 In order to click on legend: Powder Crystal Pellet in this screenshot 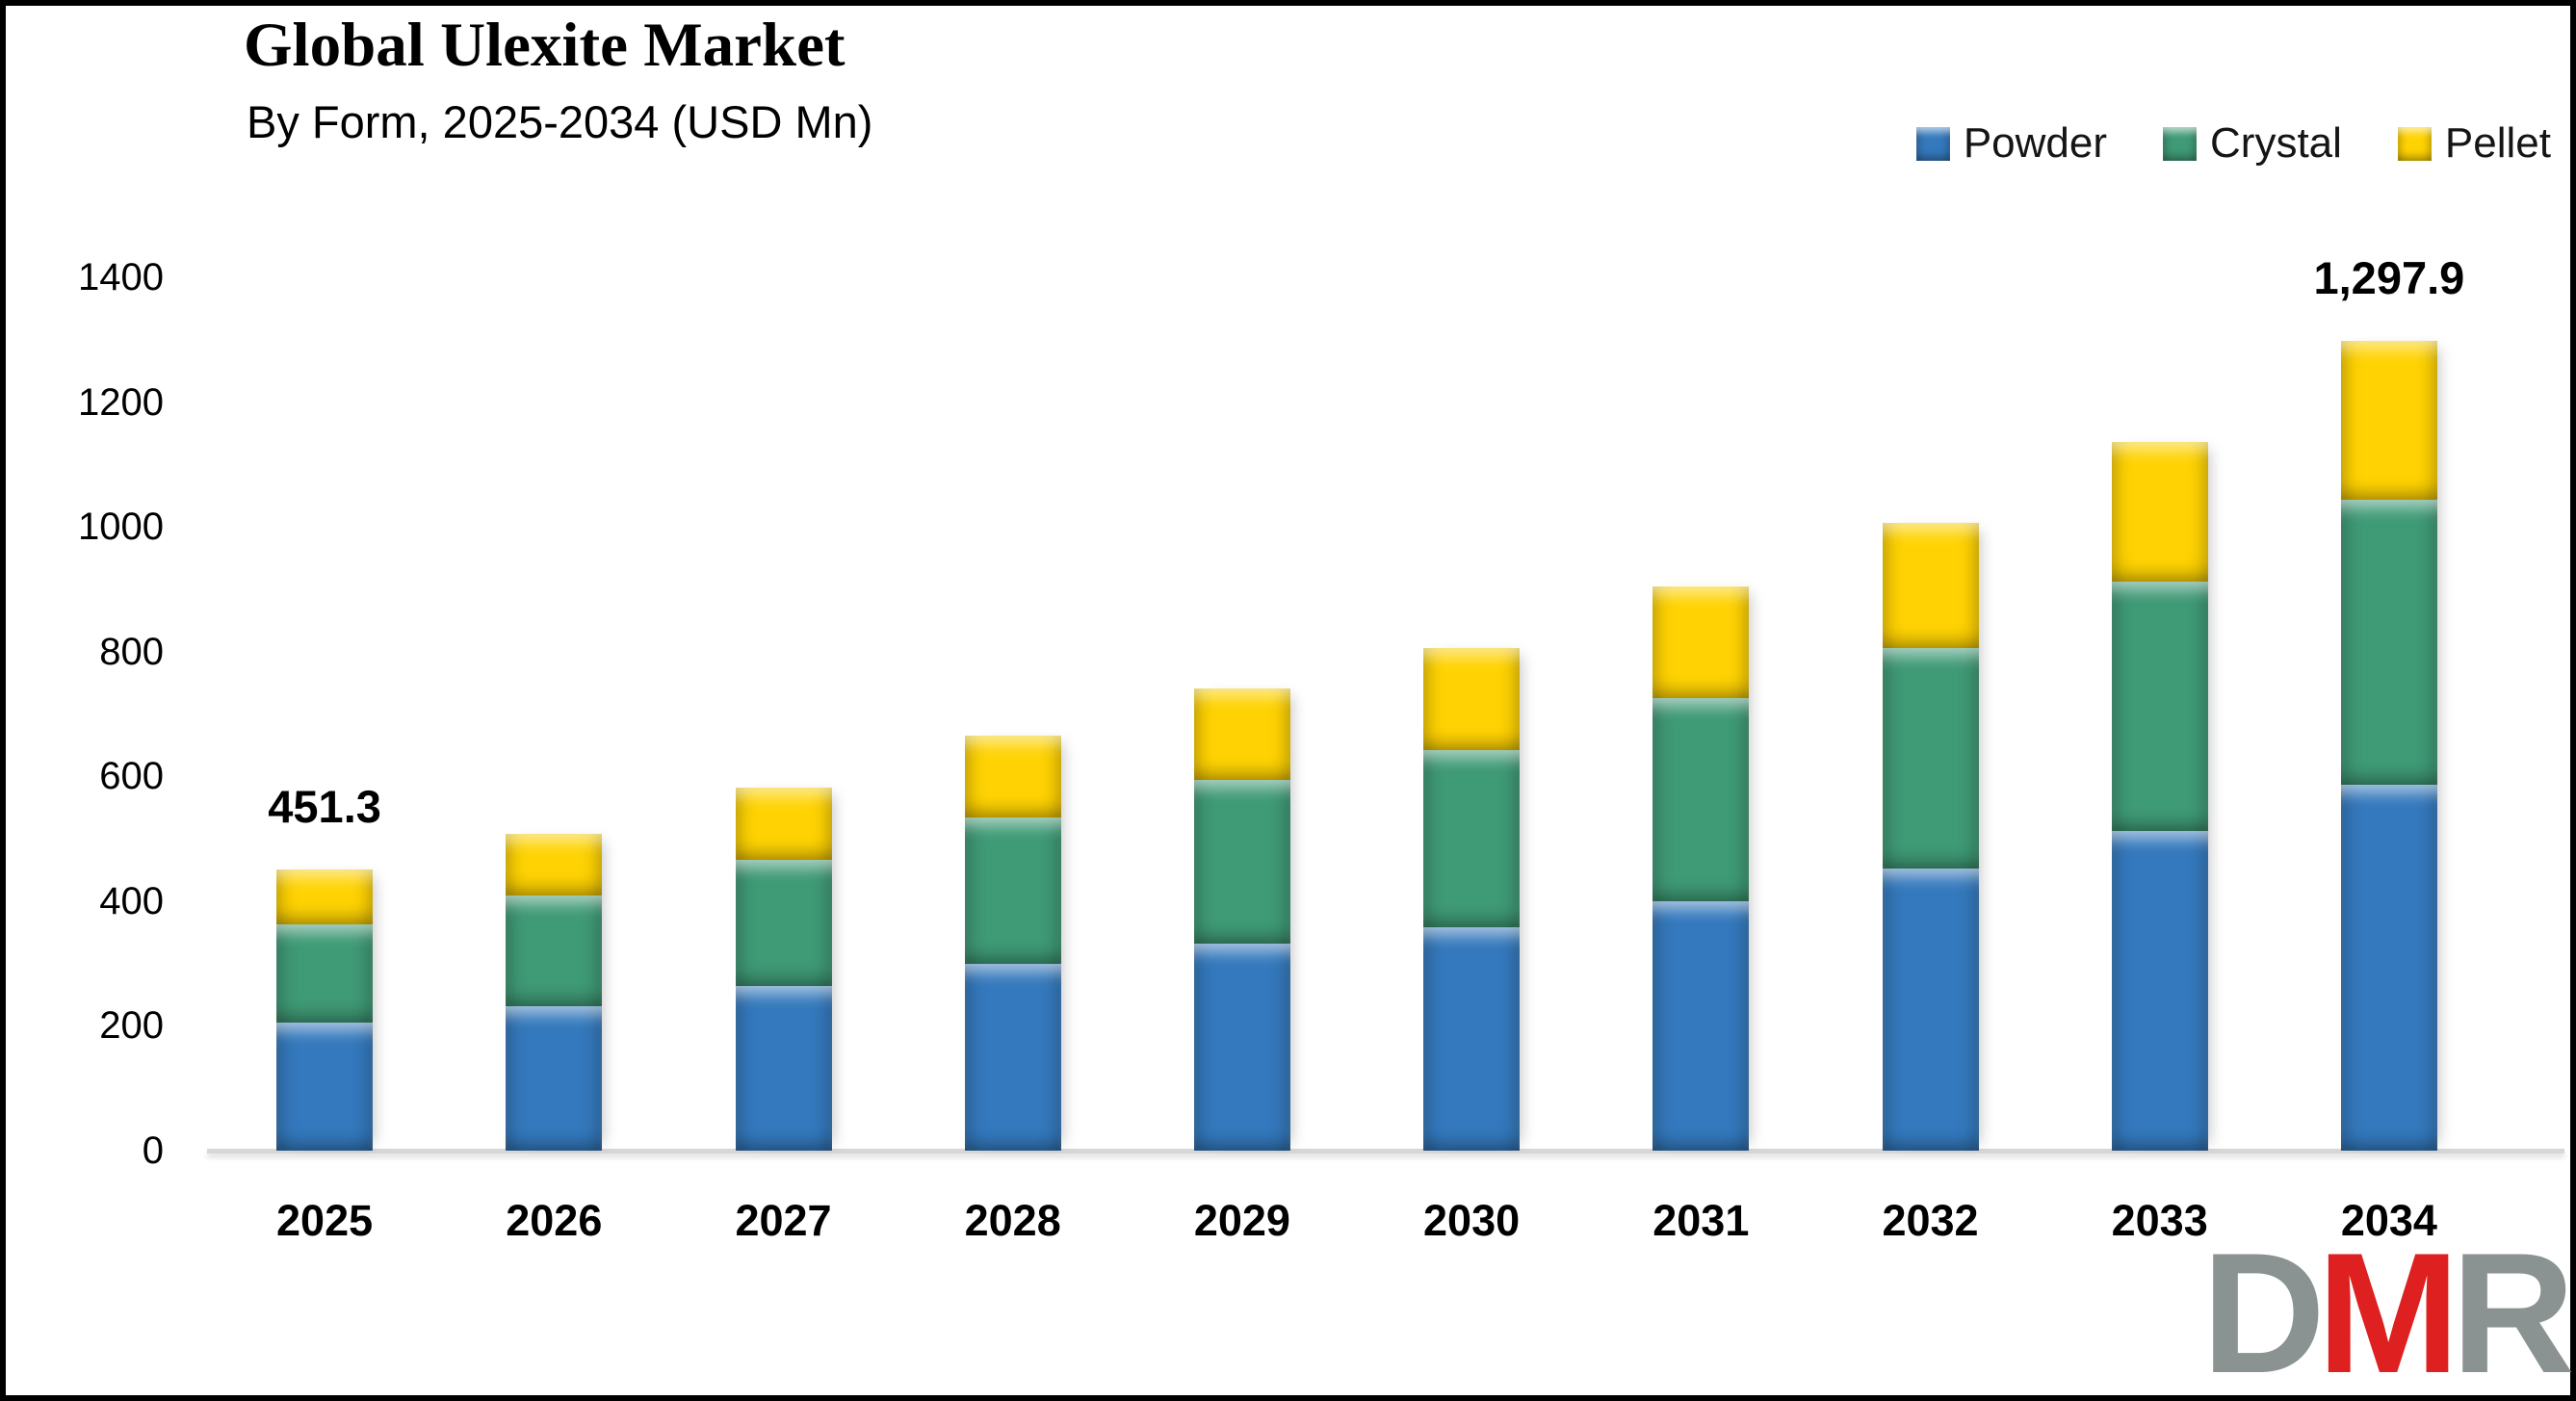, I will do `click(2233, 144)`.